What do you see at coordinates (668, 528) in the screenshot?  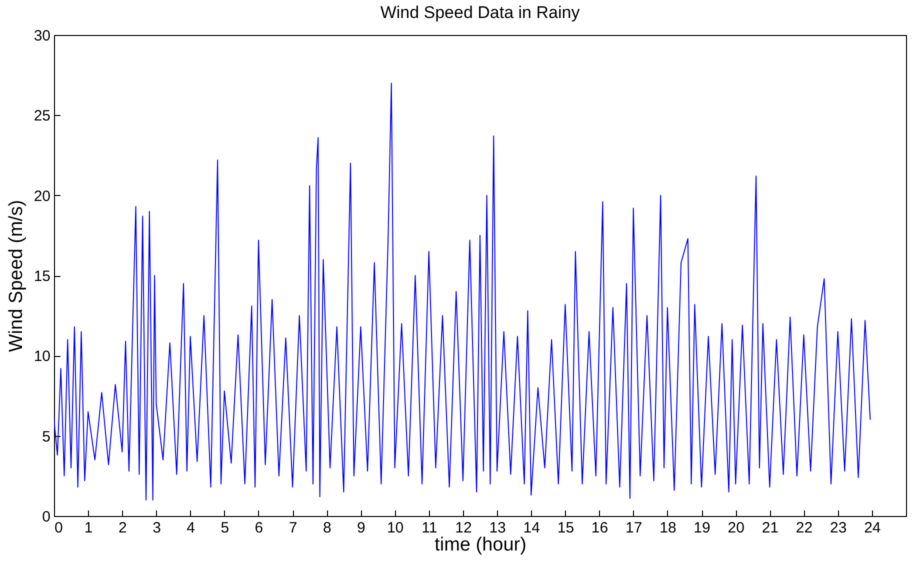 I see `x-tick-label: 18` at bounding box center [668, 528].